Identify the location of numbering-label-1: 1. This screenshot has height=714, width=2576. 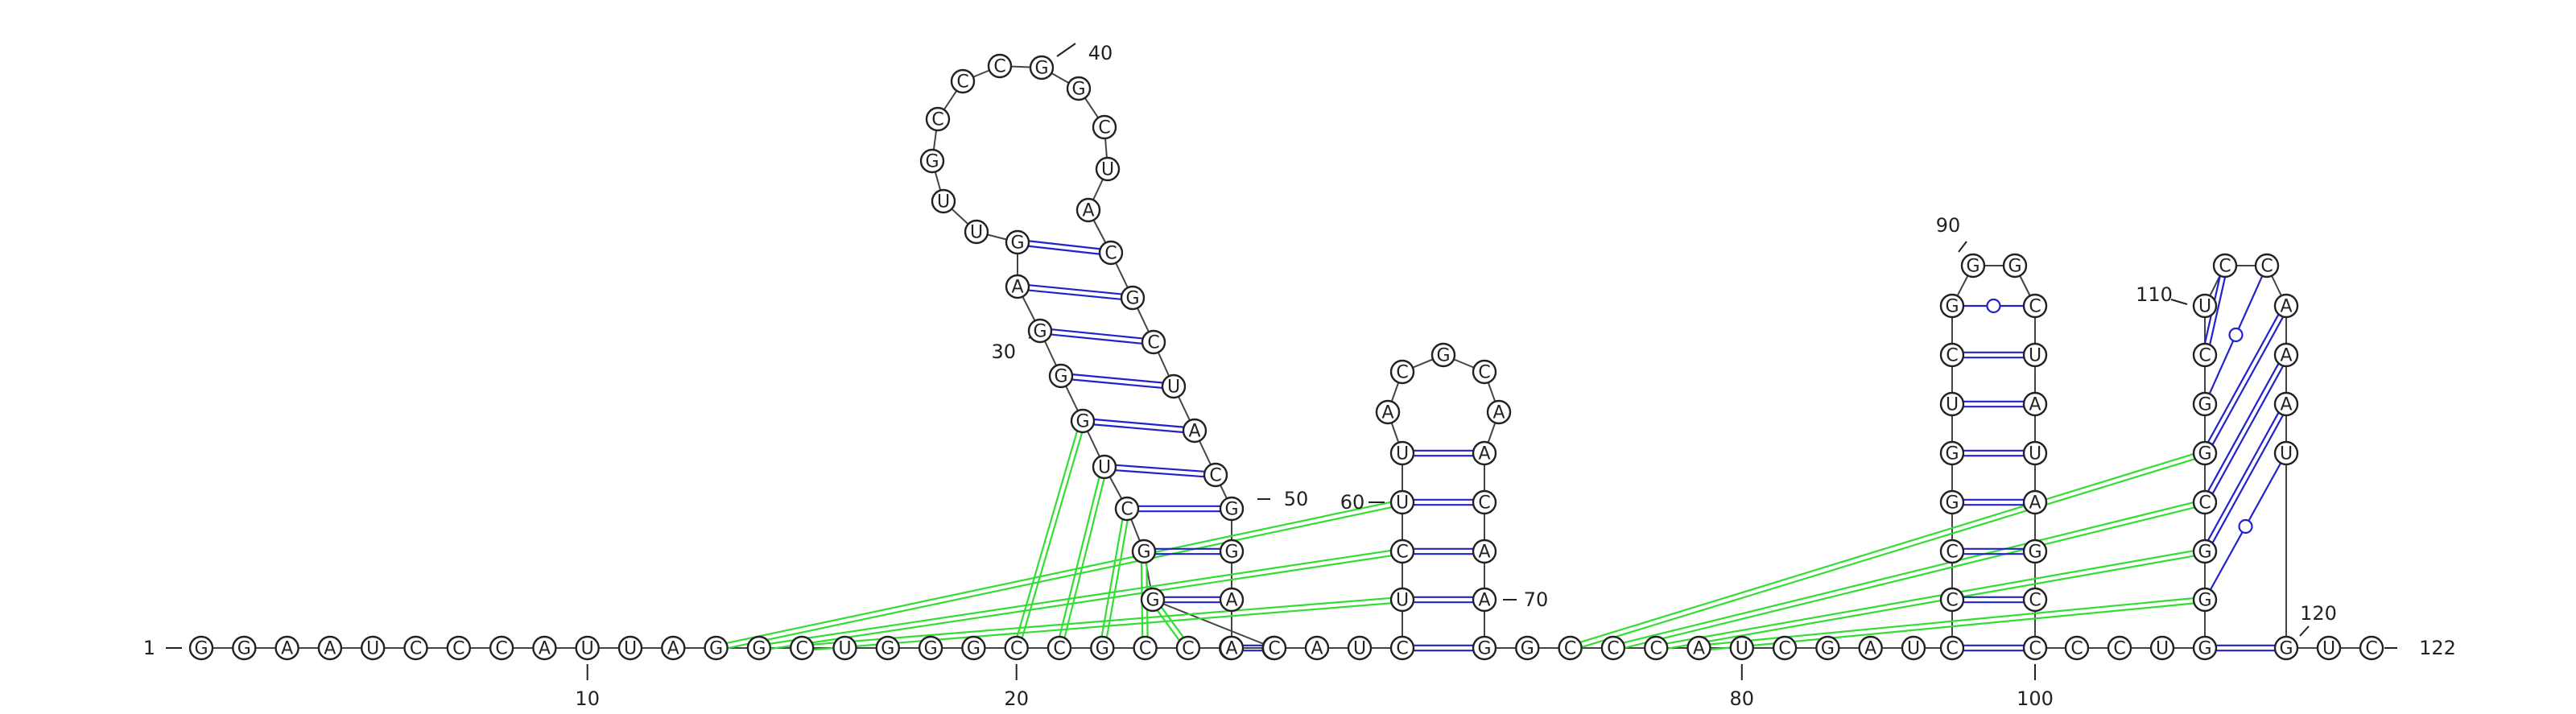
(149, 648).